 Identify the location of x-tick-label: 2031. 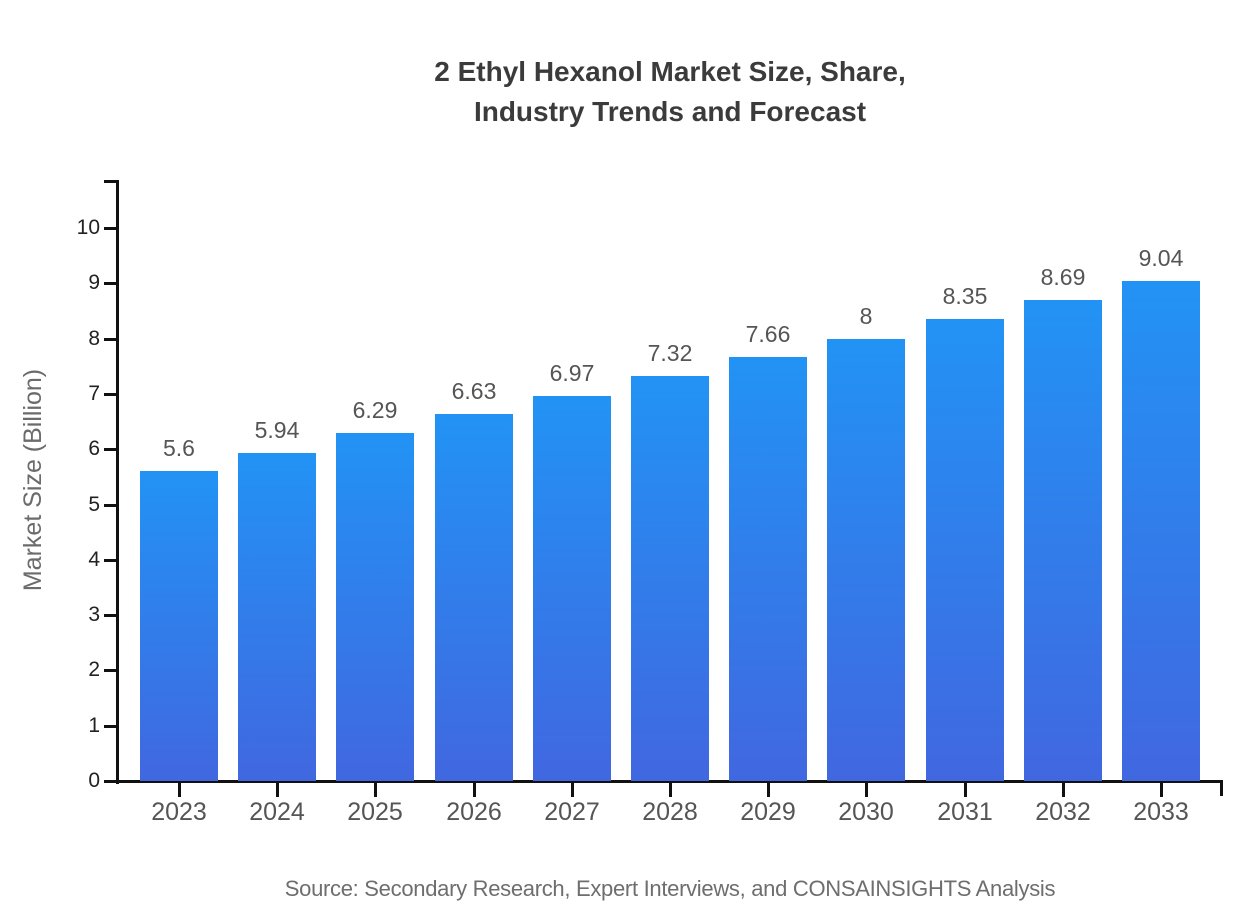
(965, 812).